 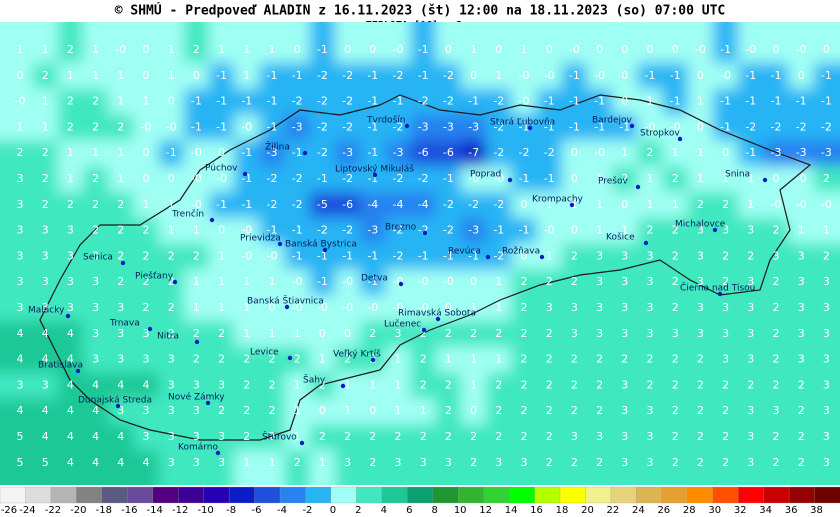 I want to click on city-label: Trnava, so click(x=124, y=324).